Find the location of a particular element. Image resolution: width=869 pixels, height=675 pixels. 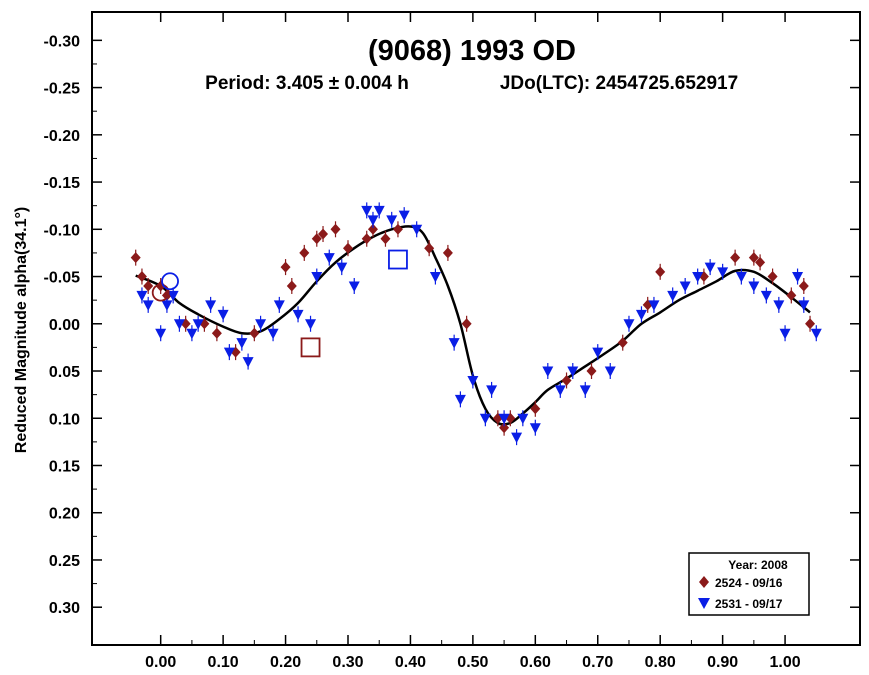

y-tick-label: 0.15 is located at coordinates (64, 466).